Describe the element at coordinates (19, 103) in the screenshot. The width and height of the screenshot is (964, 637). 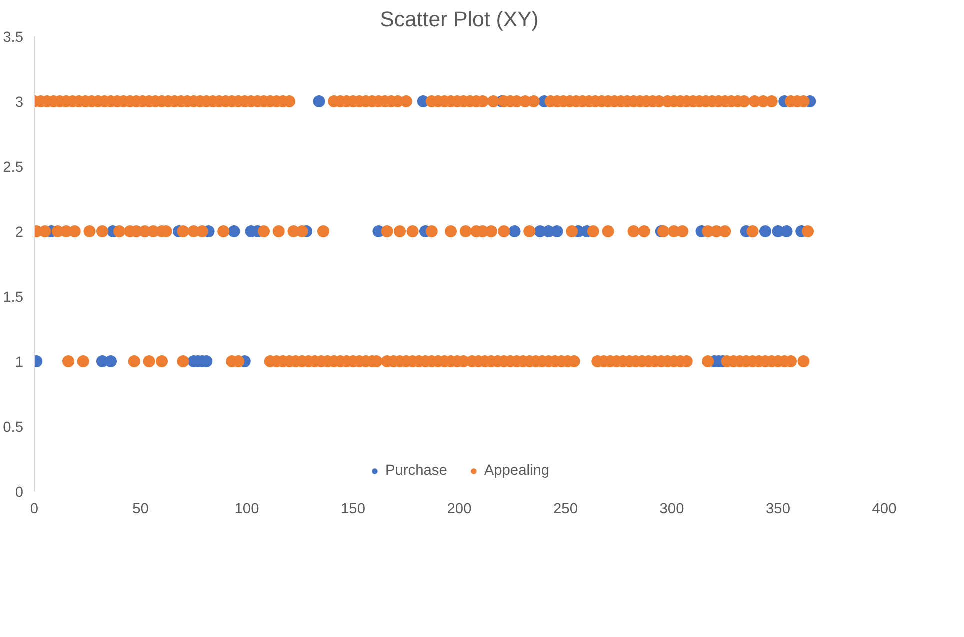
I see `y-tick-label: 3` at that location.